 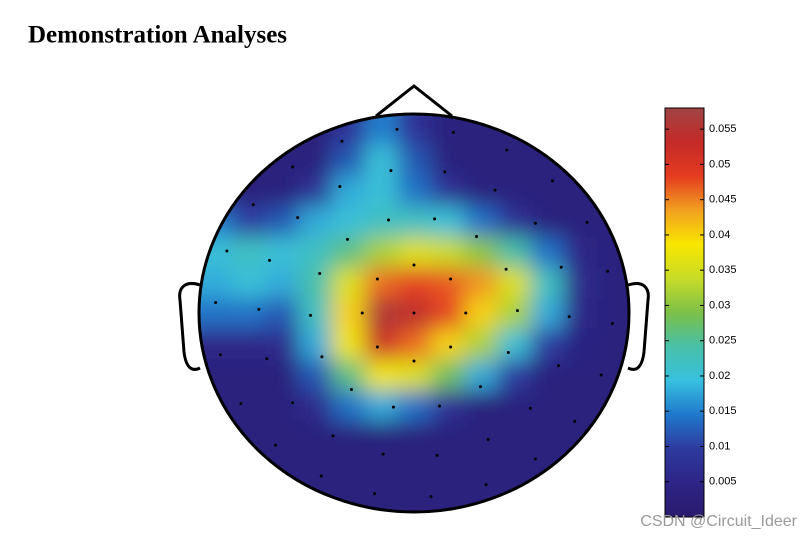 What do you see at coordinates (638, 326) in the screenshot?
I see `right-ear` at bounding box center [638, 326].